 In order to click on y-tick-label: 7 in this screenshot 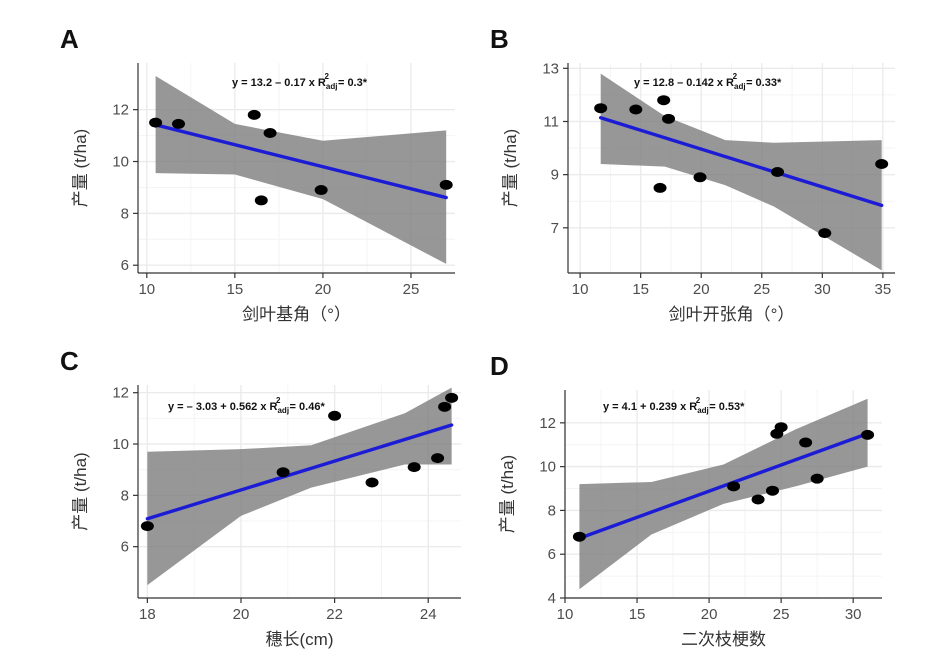, I will do `click(555, 228)`.